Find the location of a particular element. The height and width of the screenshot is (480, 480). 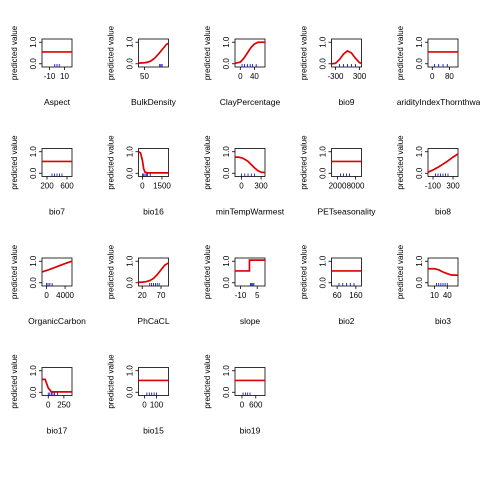

x-axis-label: BulkDensity is located at coordinates (154, 102).